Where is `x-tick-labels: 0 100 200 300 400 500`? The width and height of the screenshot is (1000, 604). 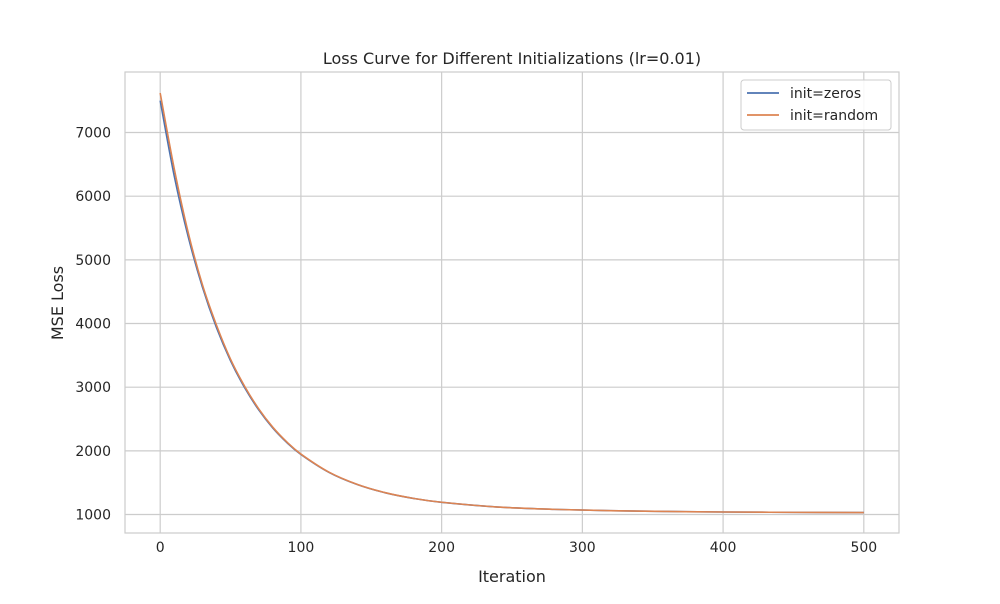
x-tick-labels: 0 100 200 300 400 500 is located at coordinates (516, 548).